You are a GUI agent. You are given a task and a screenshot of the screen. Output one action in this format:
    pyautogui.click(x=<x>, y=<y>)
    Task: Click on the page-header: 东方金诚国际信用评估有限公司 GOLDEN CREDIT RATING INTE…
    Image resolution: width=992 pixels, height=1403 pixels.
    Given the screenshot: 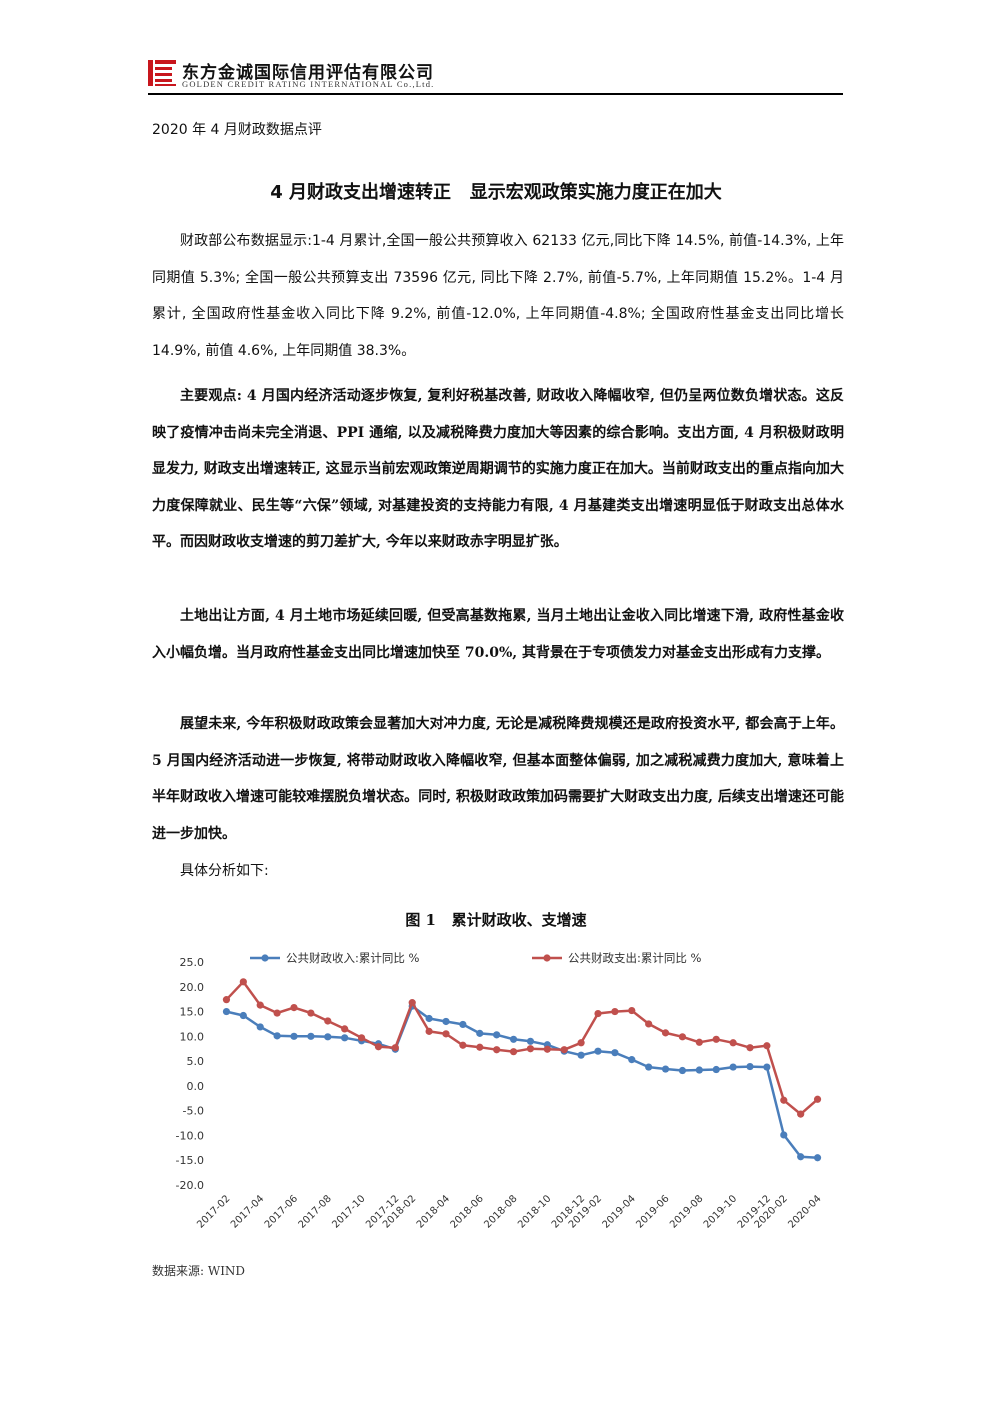 What is the action you would take?
    pyautogui.click(x=495, y=73)
    